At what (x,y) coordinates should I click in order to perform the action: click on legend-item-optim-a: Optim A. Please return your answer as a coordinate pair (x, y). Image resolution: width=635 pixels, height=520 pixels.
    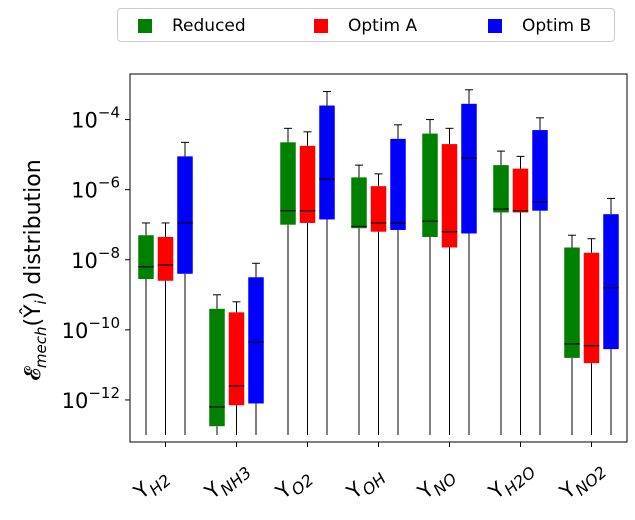
    Looking at the image, I should click on (365, 26).